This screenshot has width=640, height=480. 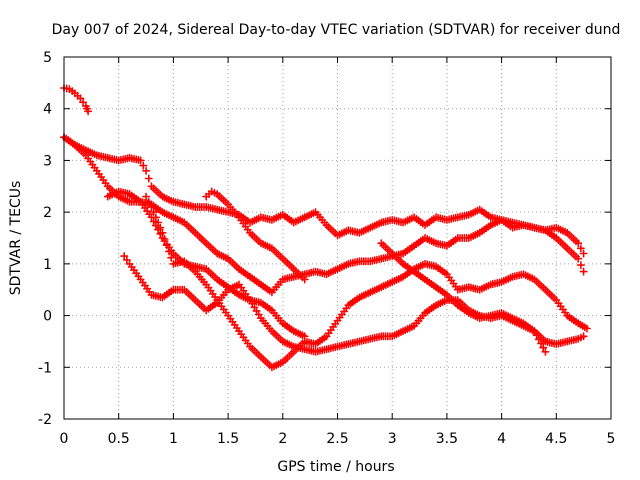 What do you see at coordinates (45, 368) in the screenshot?
I see `y-tick-label: -1` at bounding box center [45, 368].